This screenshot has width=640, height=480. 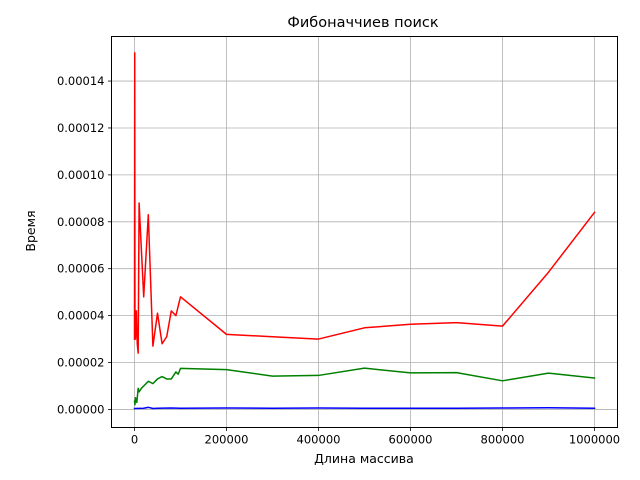 What do you see at coordinates (503, 440) in the screenshot?
I see `x-tick-label: 800000` at bounding box center [503, 440].